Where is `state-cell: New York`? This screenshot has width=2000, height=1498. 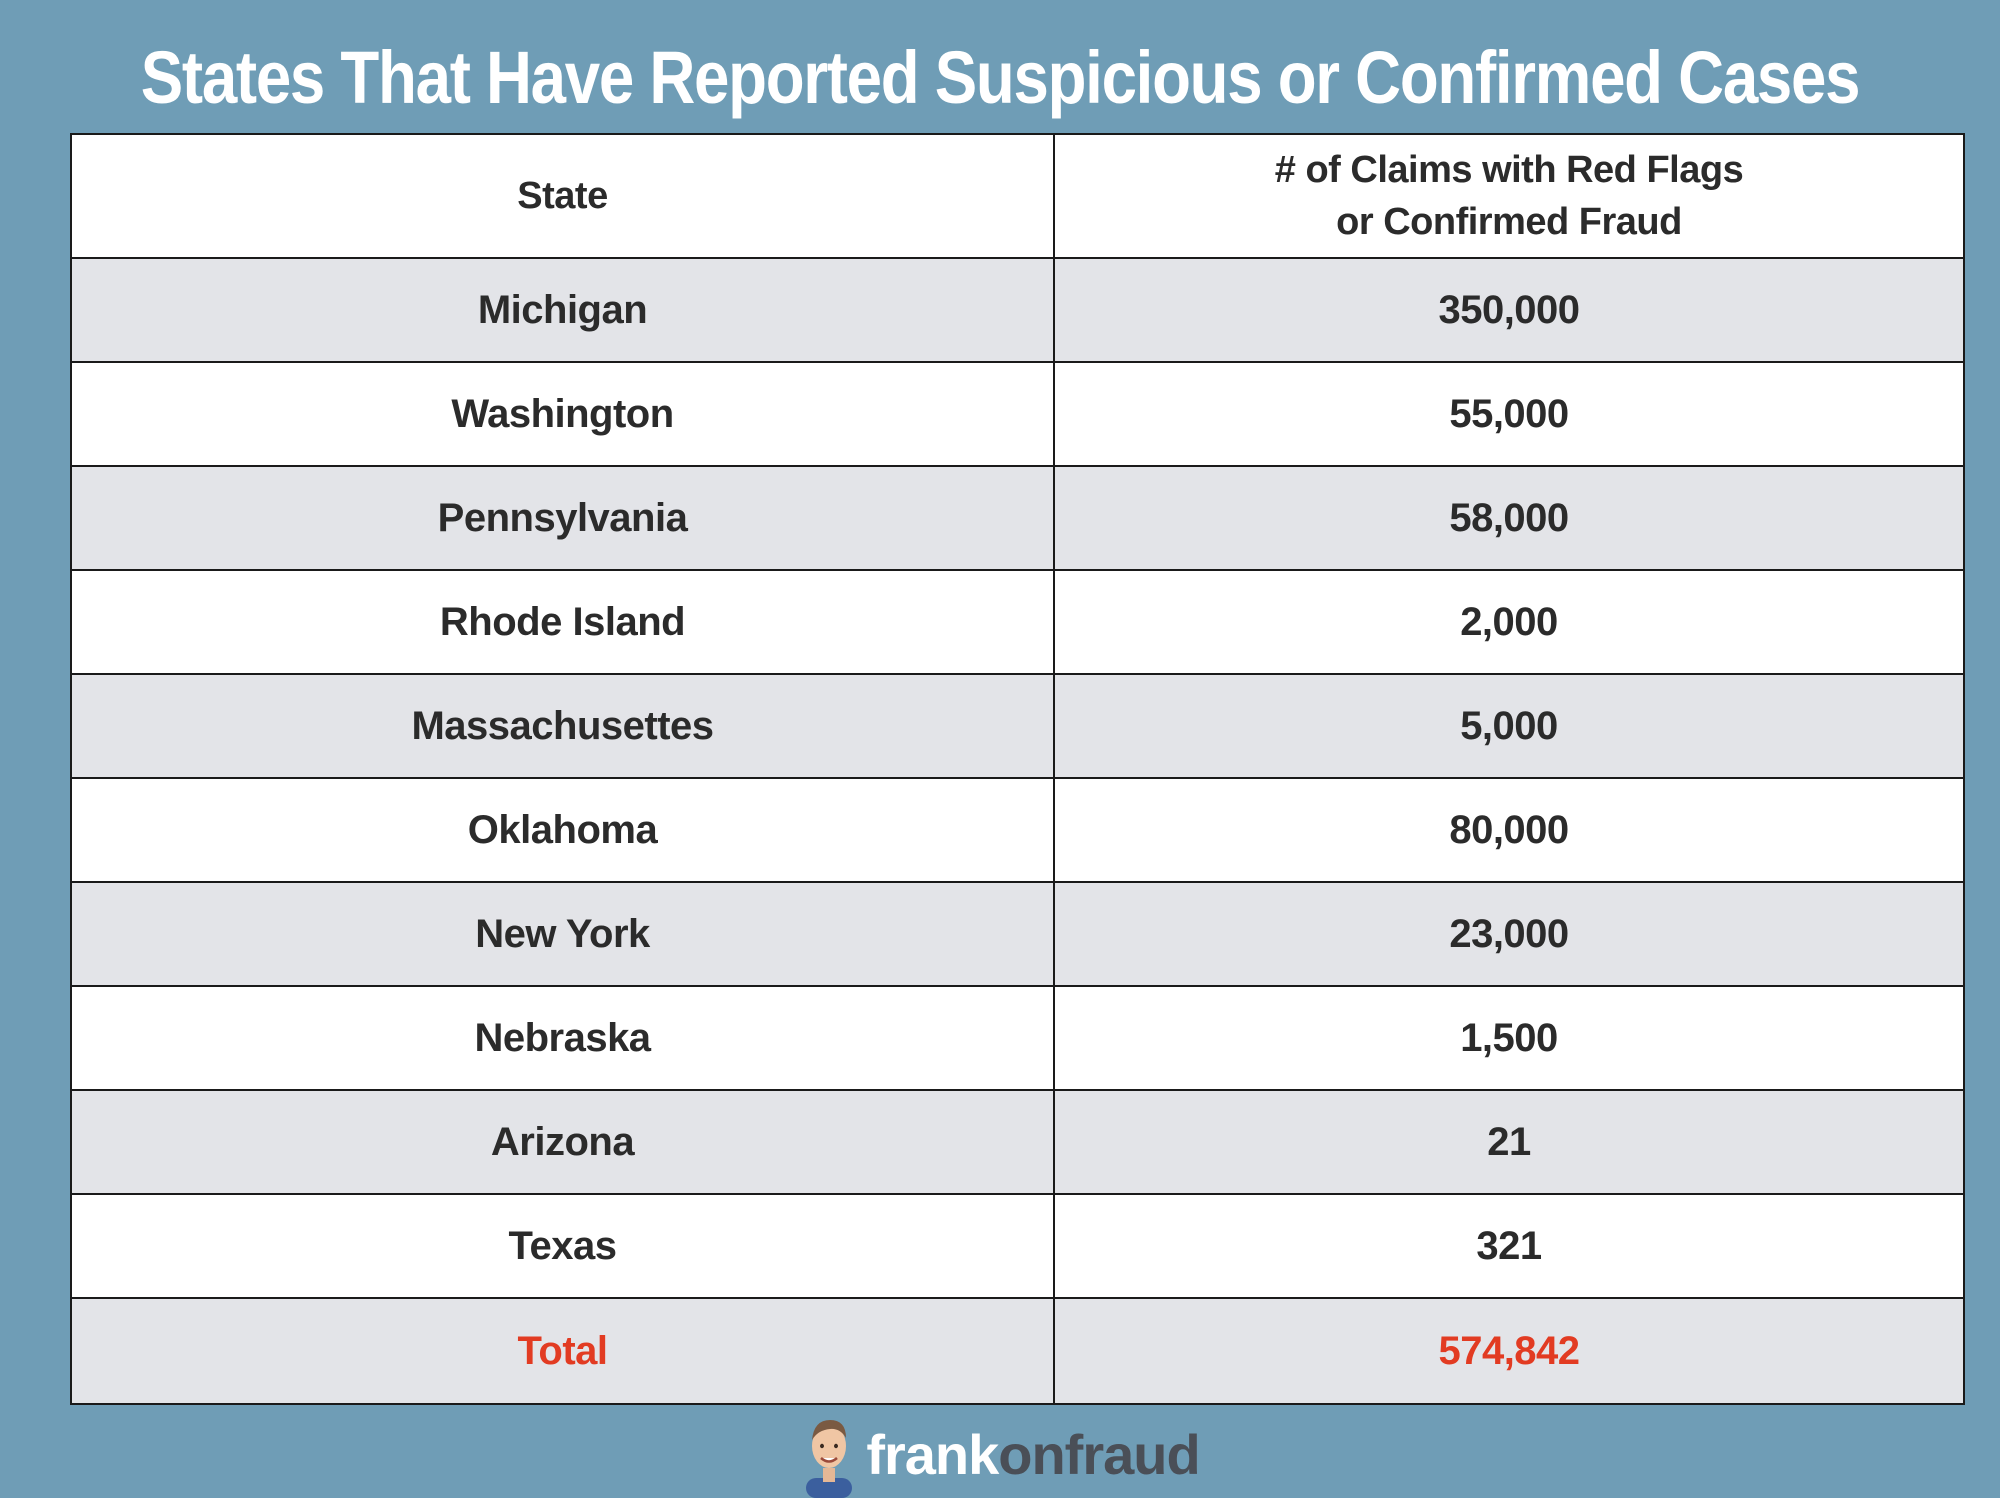 state-cell: New York is located at coordinates (563, 934).